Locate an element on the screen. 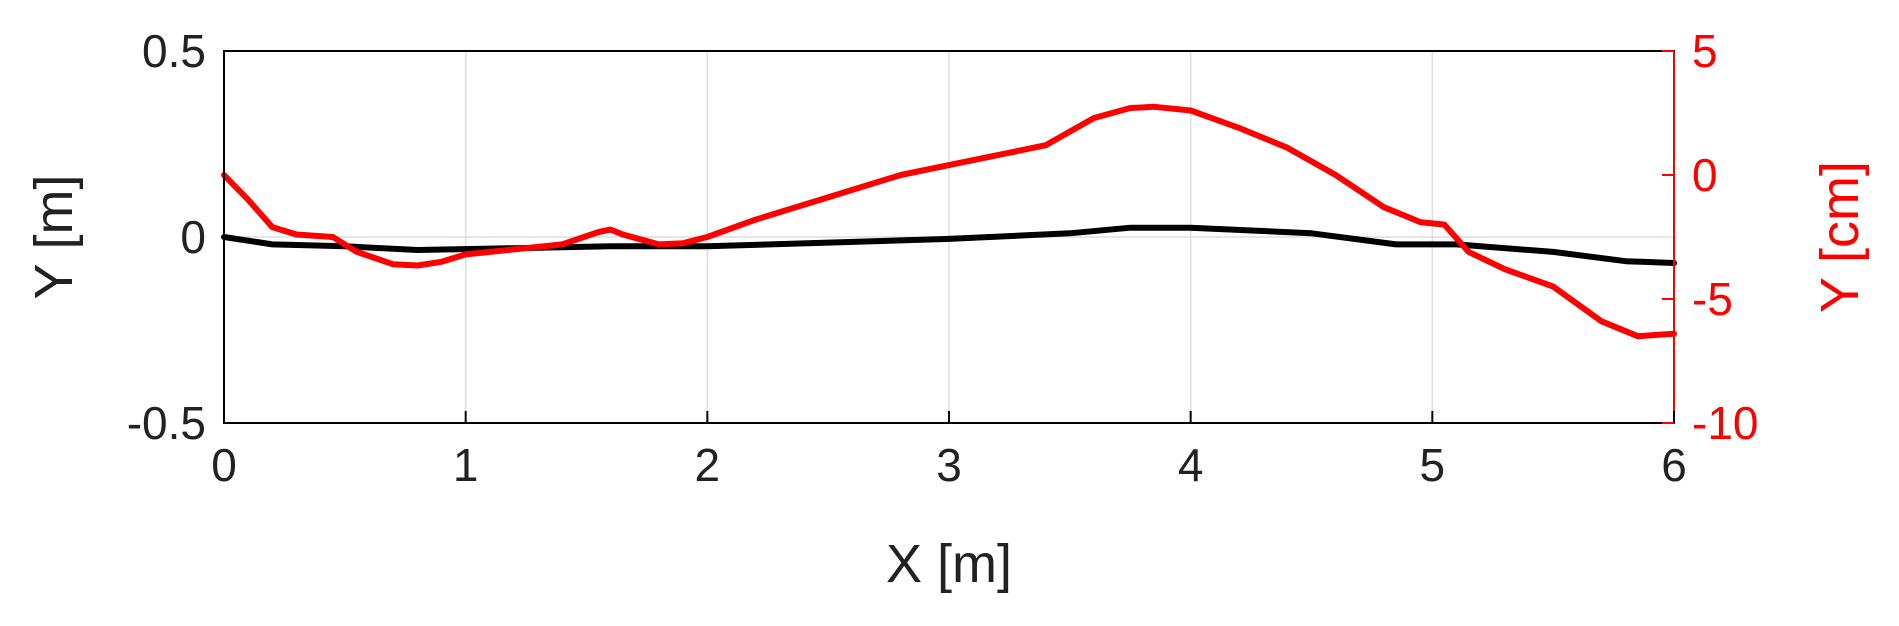 This screenshot has width=1899, height=626. x-axis-title: X [m] is located at coordinates (949, 564).